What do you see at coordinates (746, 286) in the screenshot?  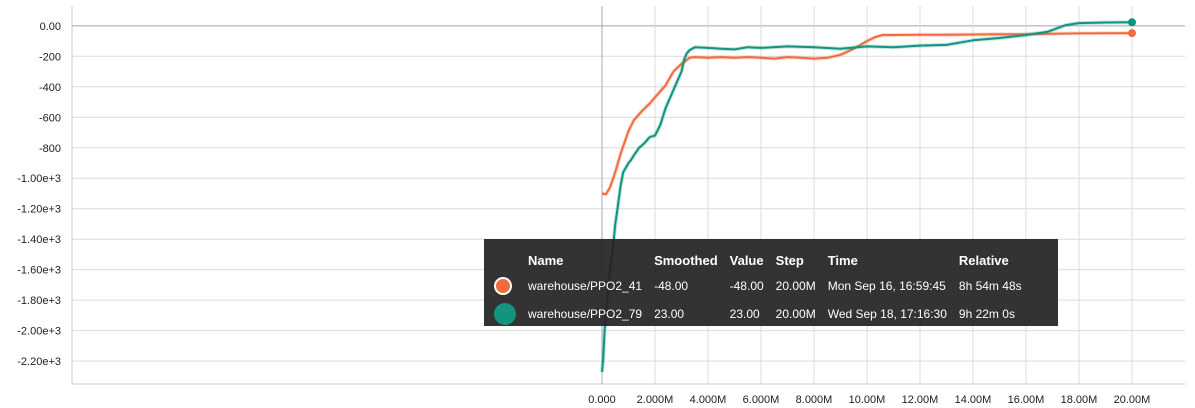 I see `tooltip-value: -48.00` at bounding box center [746, 286].